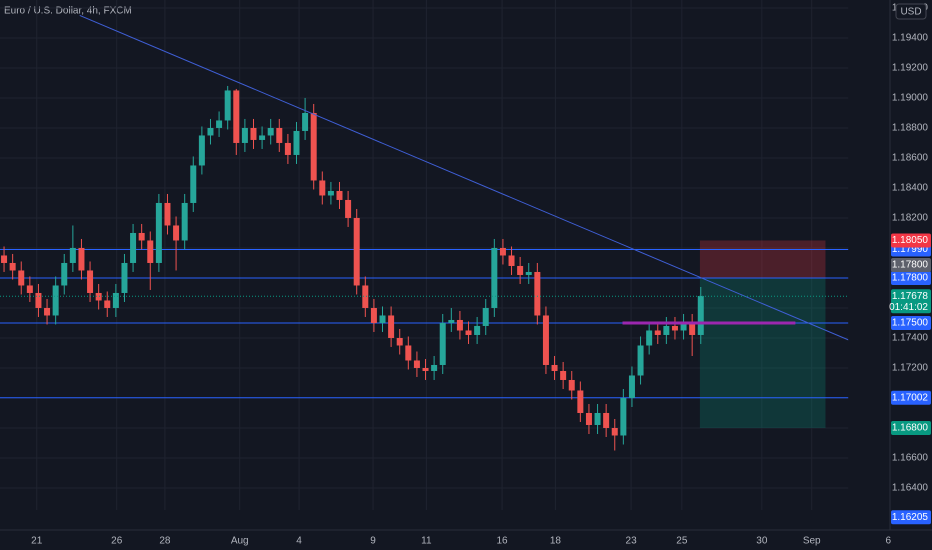  What do you see at coordinates (240, 541) in the screenshot?
I see `x-tick-label: Aug` at bounding box center [240, 541].